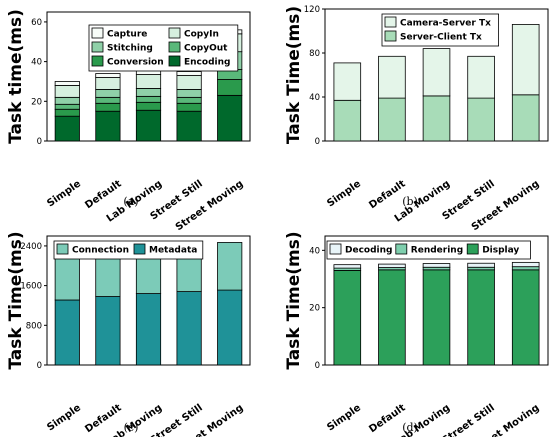  Describe the element at coordinates (525, 268) in the screenshot. I see `bar-rendering-street-moving` at that location.